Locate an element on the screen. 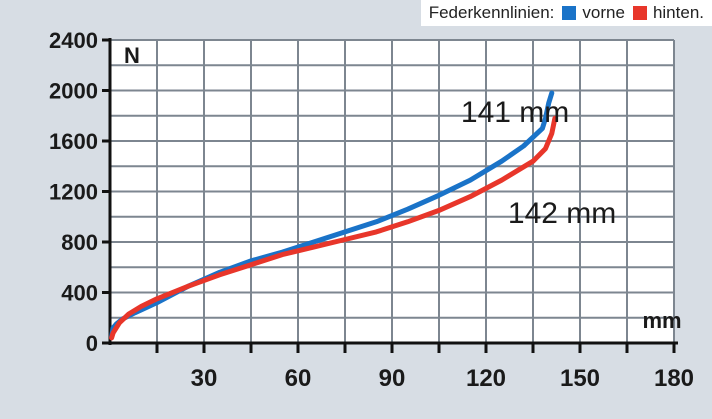 This screenshot has width=712, height=419. x-tick-label: 120 is located at coordinates (486, 378).